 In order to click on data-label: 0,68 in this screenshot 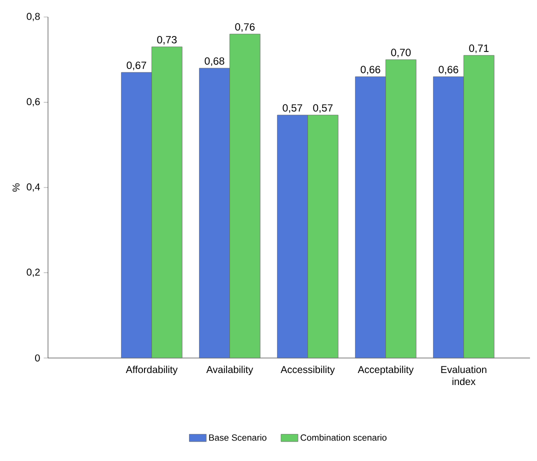, I will do `click(214, 61)`.